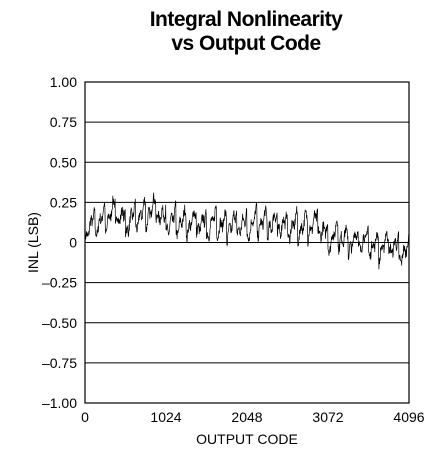 The image size is (437, 452). I want to click on chart-title-line-2: vs Output Code, so click(246, 43).